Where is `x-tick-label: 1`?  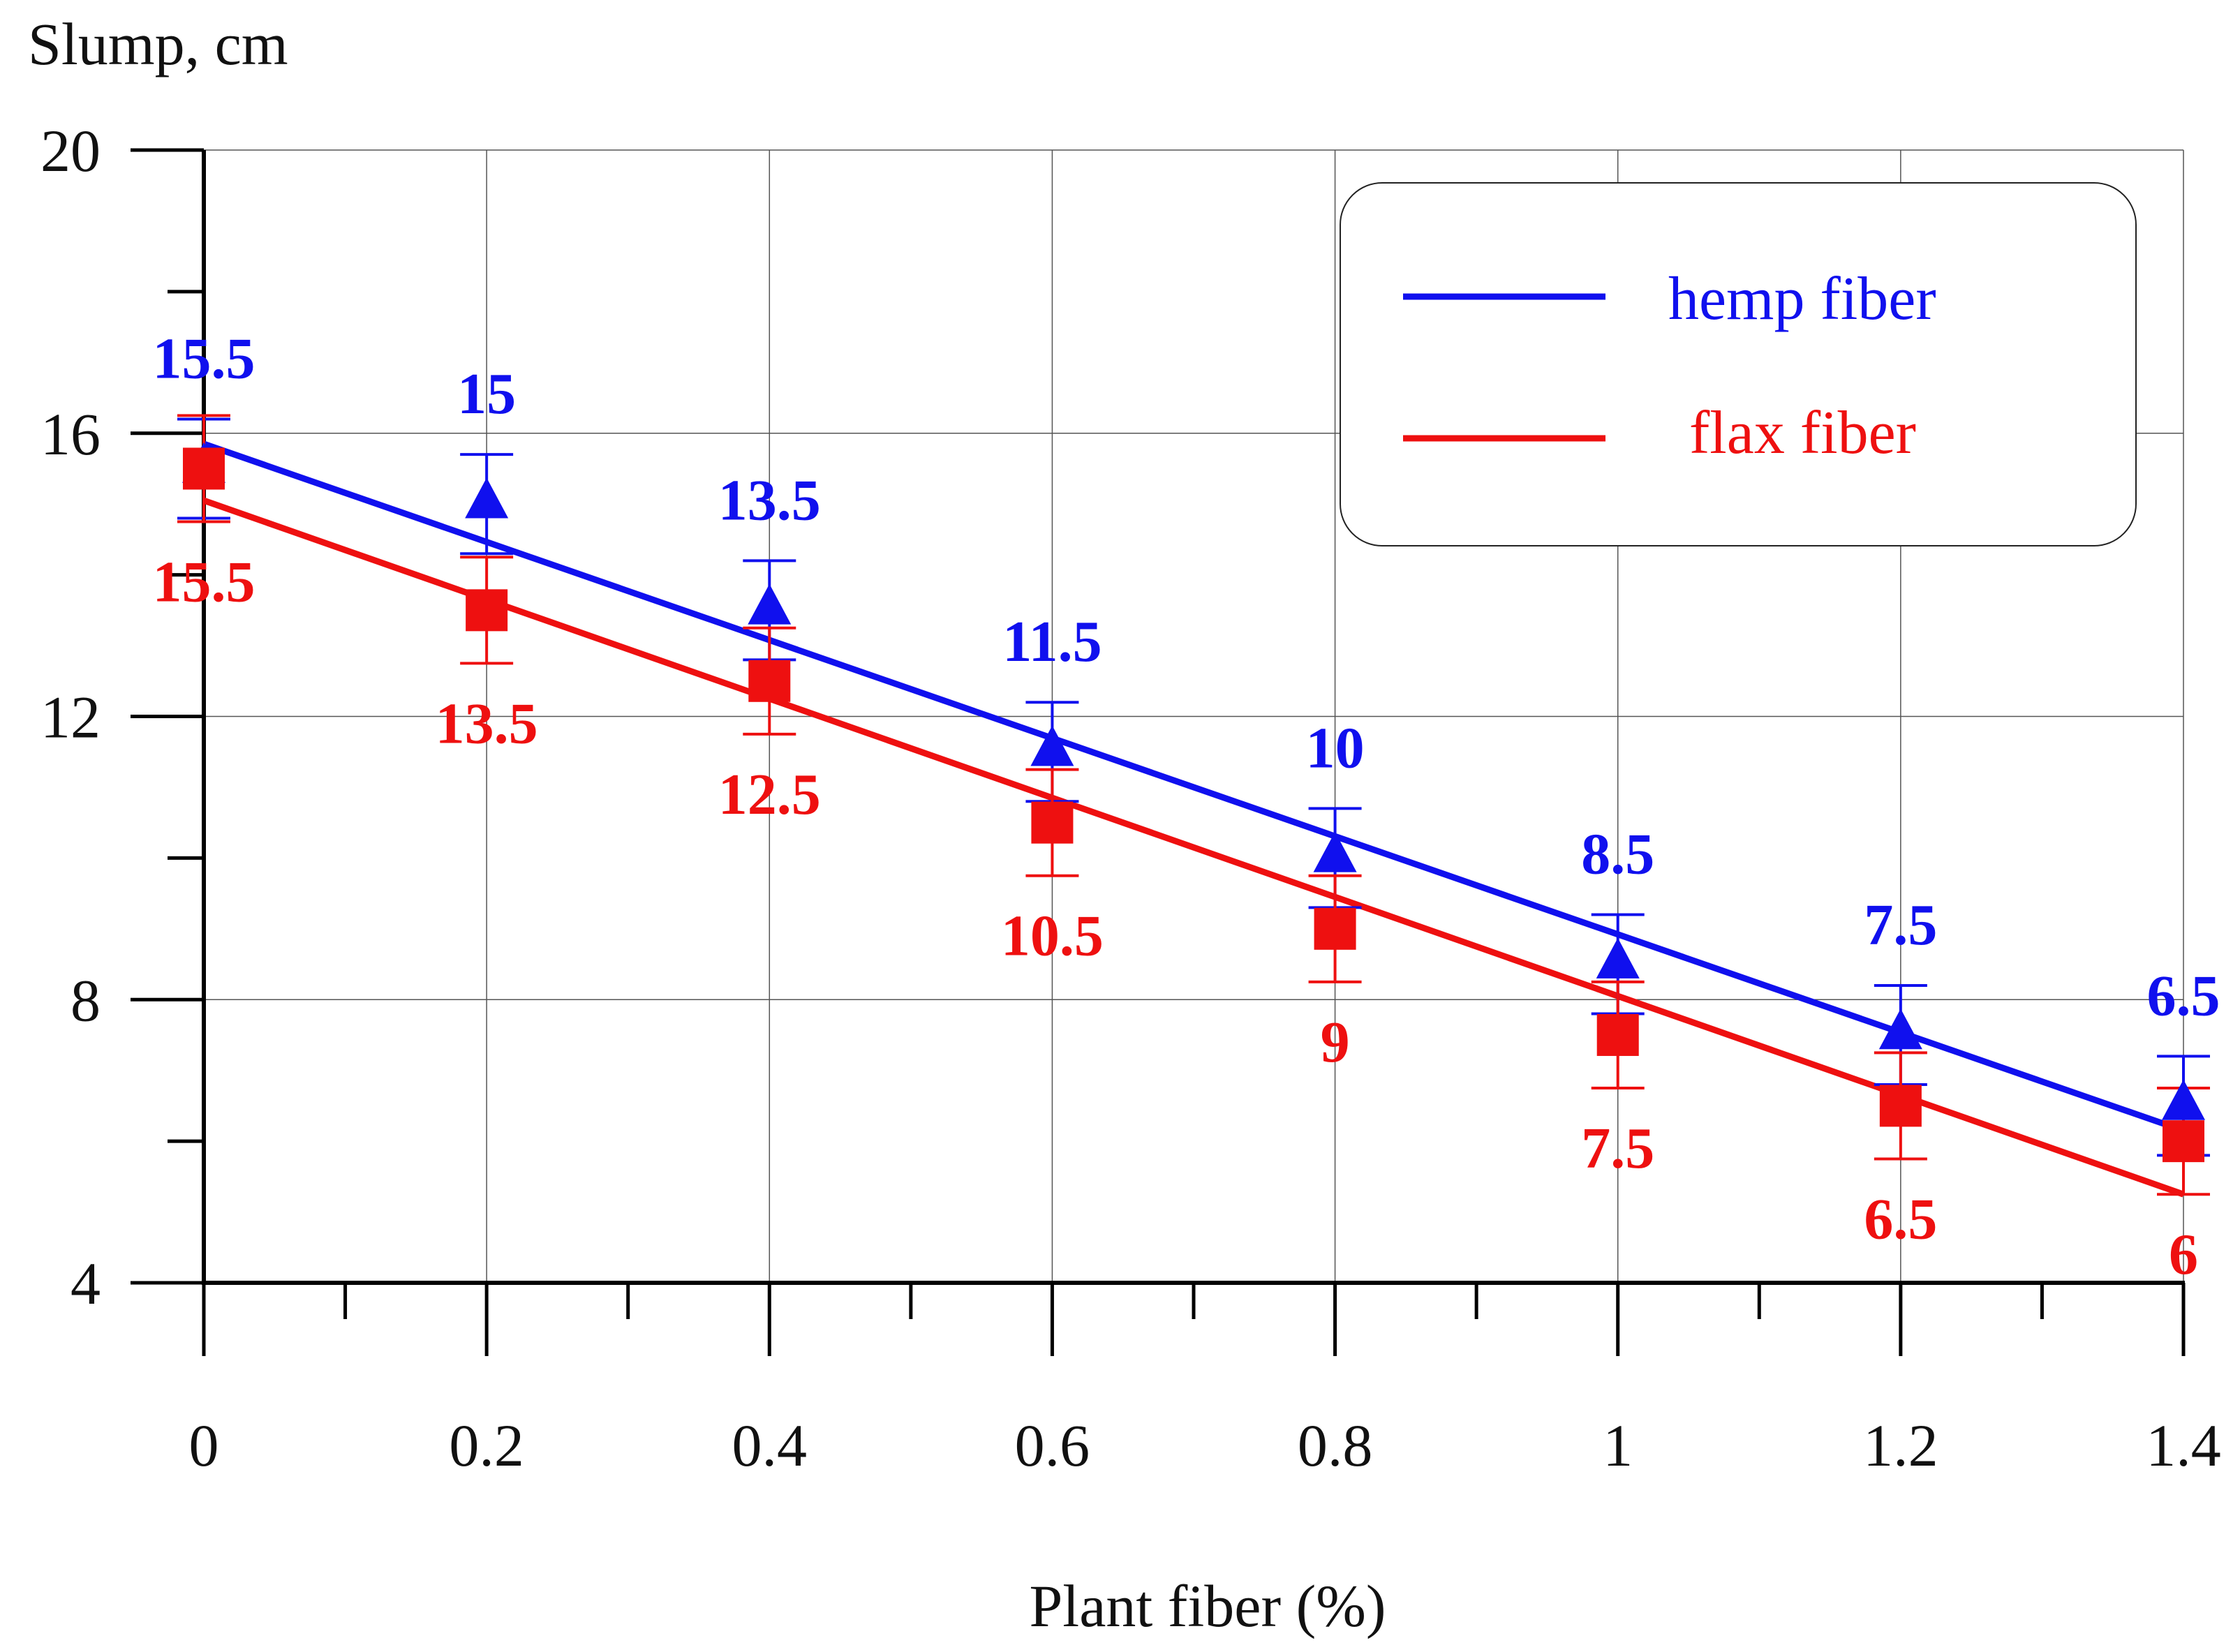
x-tick-label: 1 is located at coordinates (1618, 1445).